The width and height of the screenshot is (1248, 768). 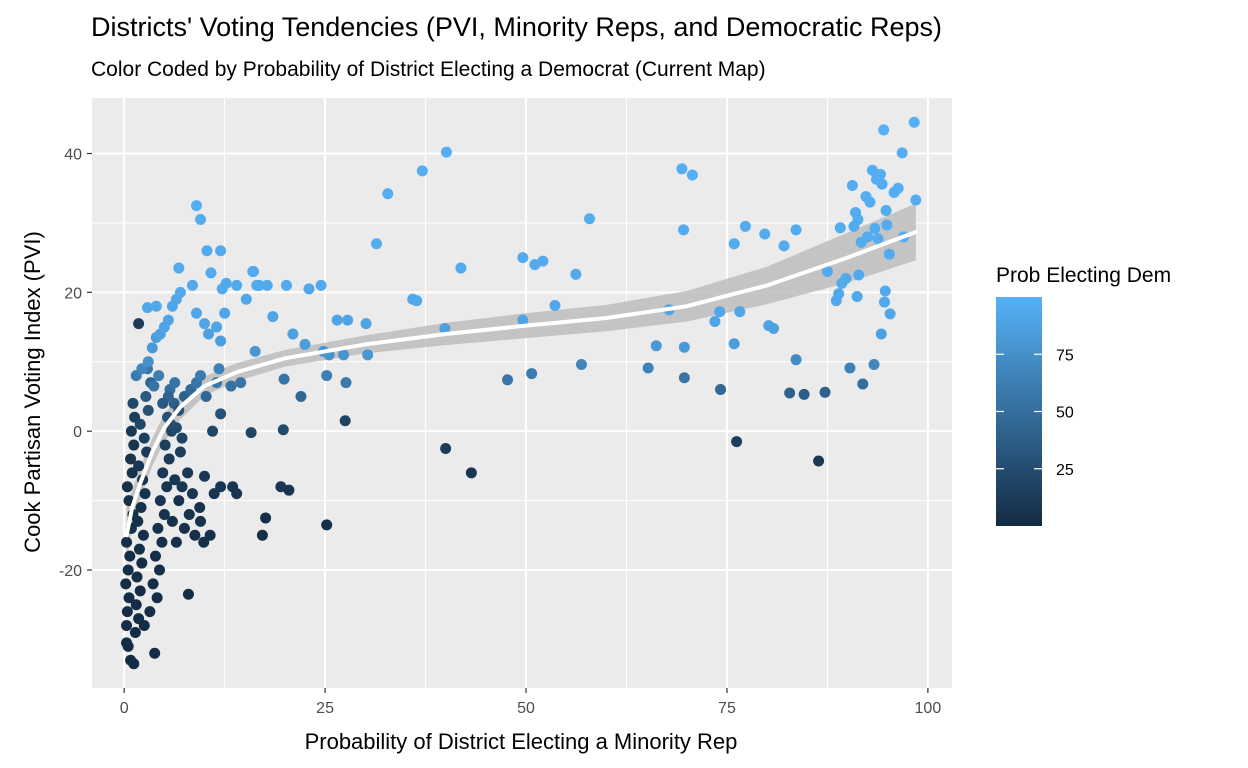 I want to click on y-tick-label: 40, so click(x=73, y=155).